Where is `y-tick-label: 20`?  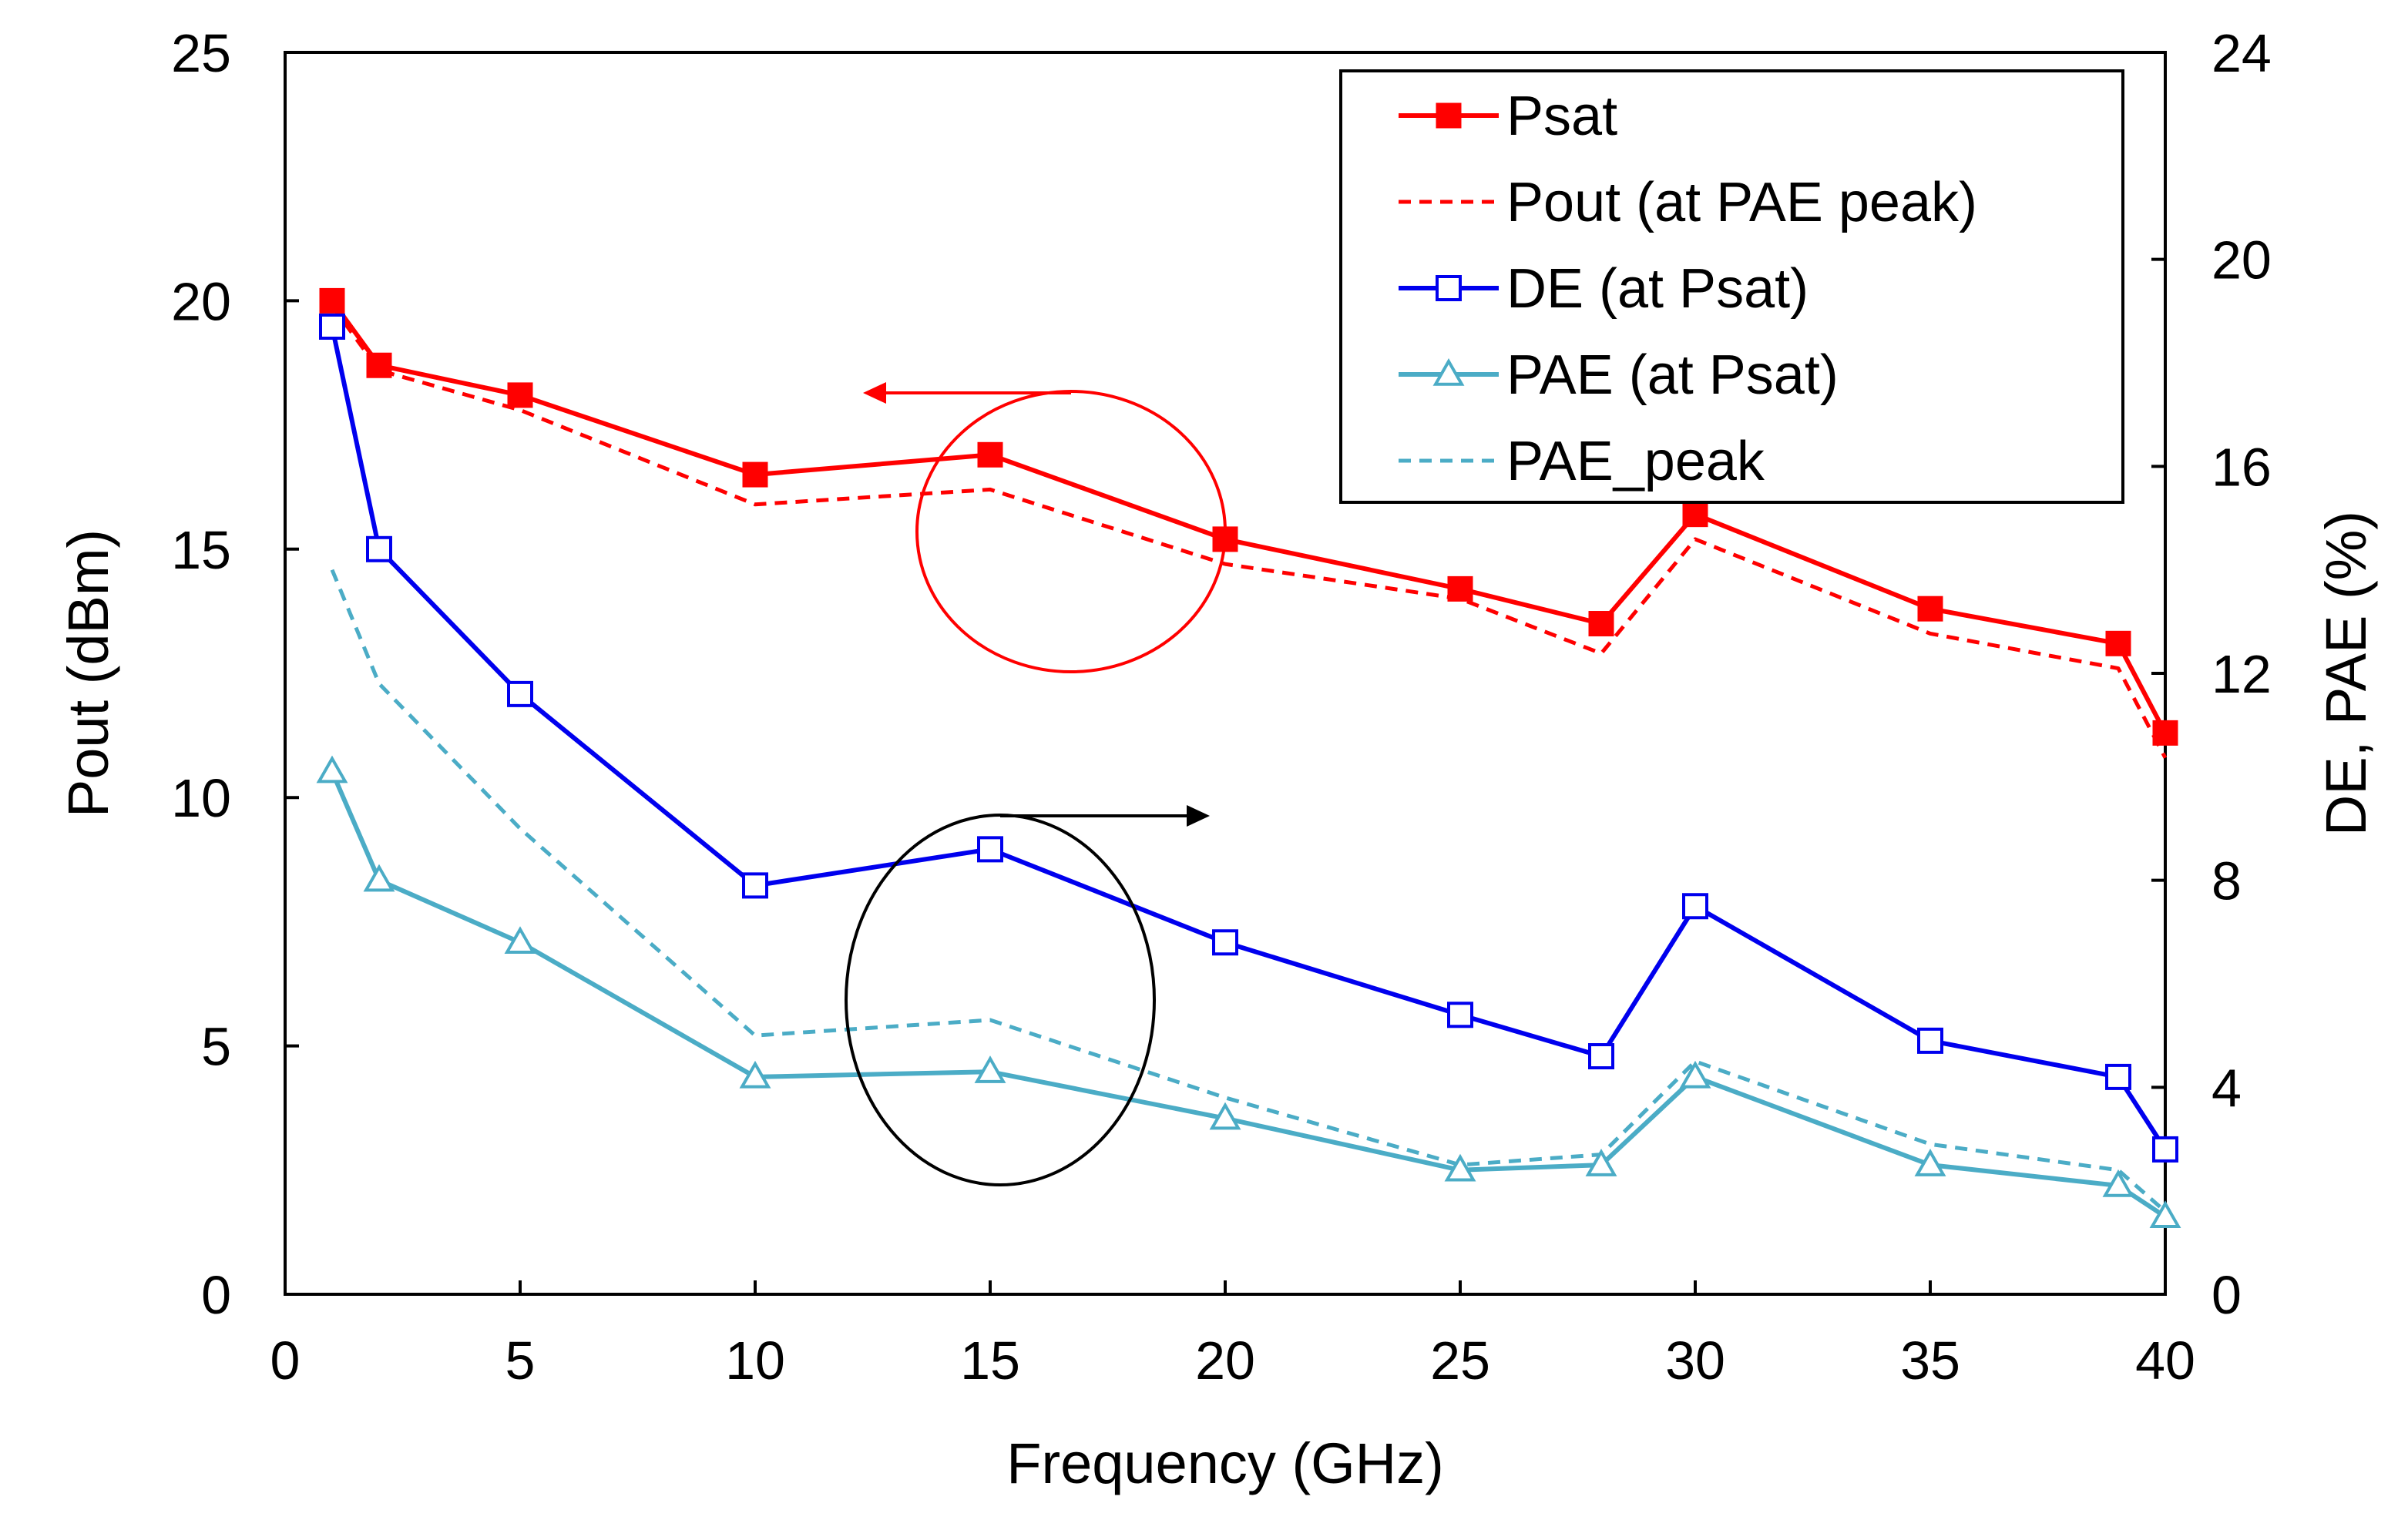 y-tick-label: 20 is located at coordinates (201, 301).